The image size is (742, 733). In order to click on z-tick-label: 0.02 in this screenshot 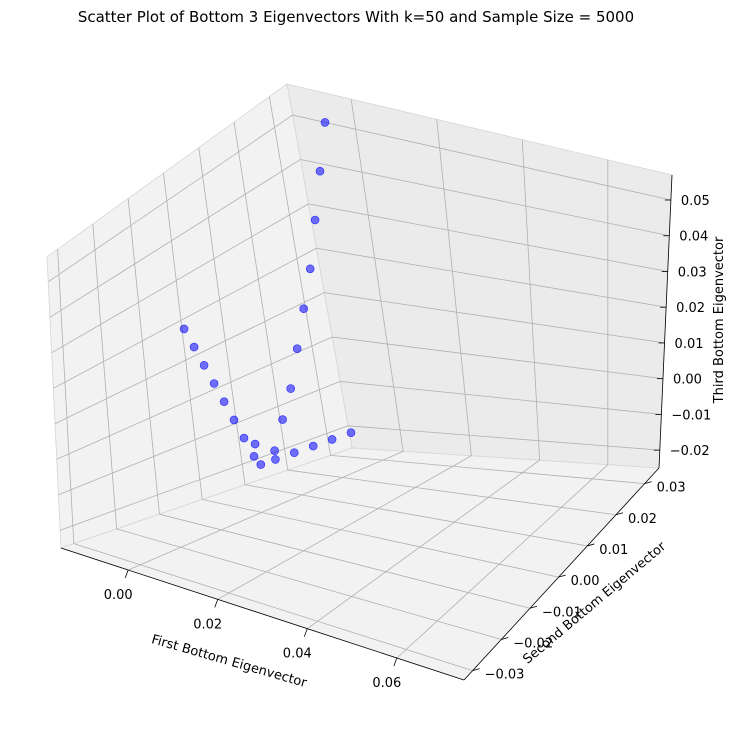, I will do `click(690, 308)`.